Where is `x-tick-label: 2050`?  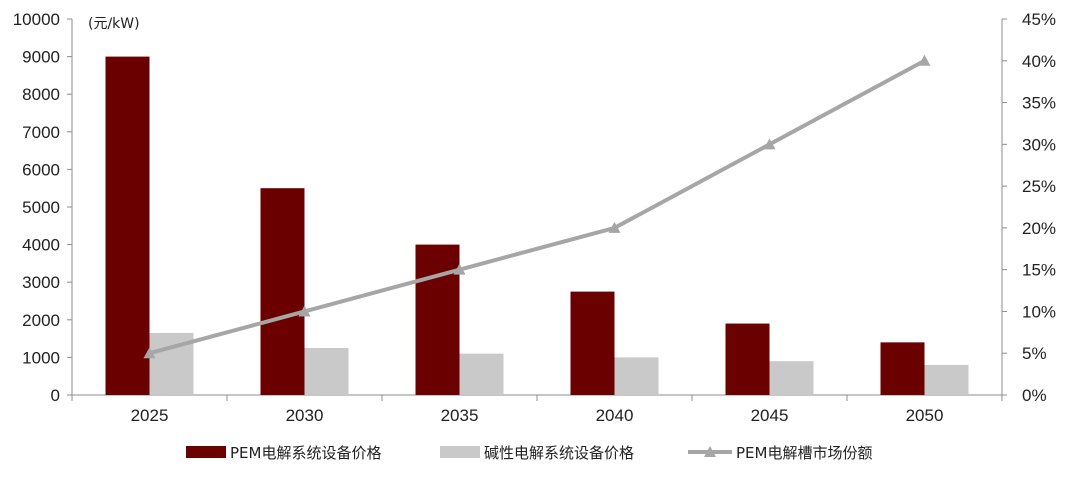
x-tick-label: 2050 is located at coordinates (925, 415).